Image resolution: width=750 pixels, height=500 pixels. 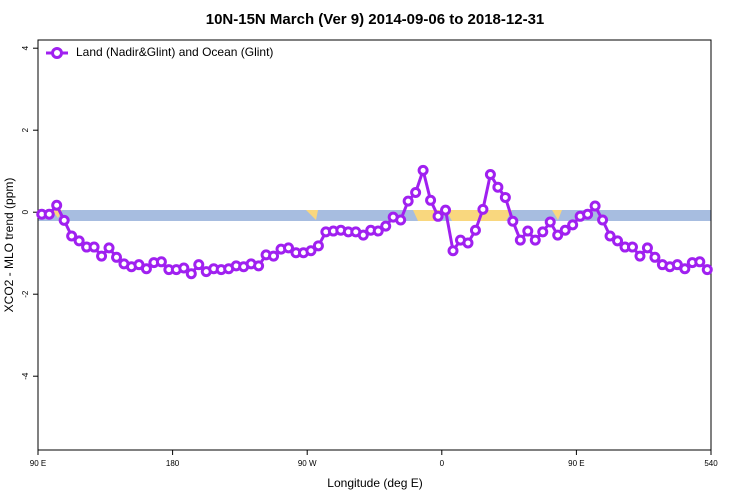 I want to click on x-tick-label: 180, so click(x=173, y=463).